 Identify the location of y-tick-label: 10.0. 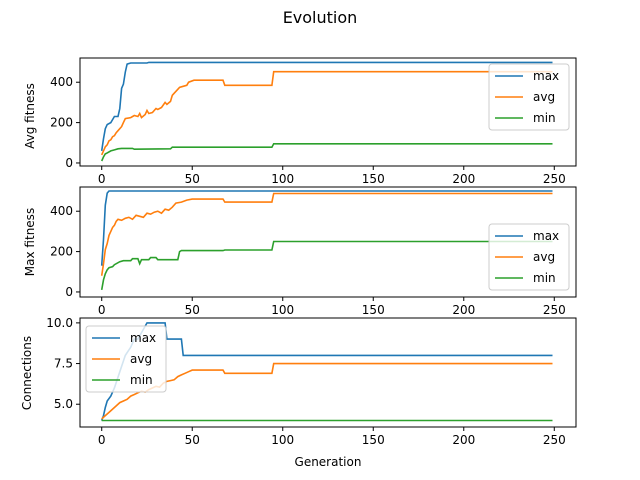
(59, 323).